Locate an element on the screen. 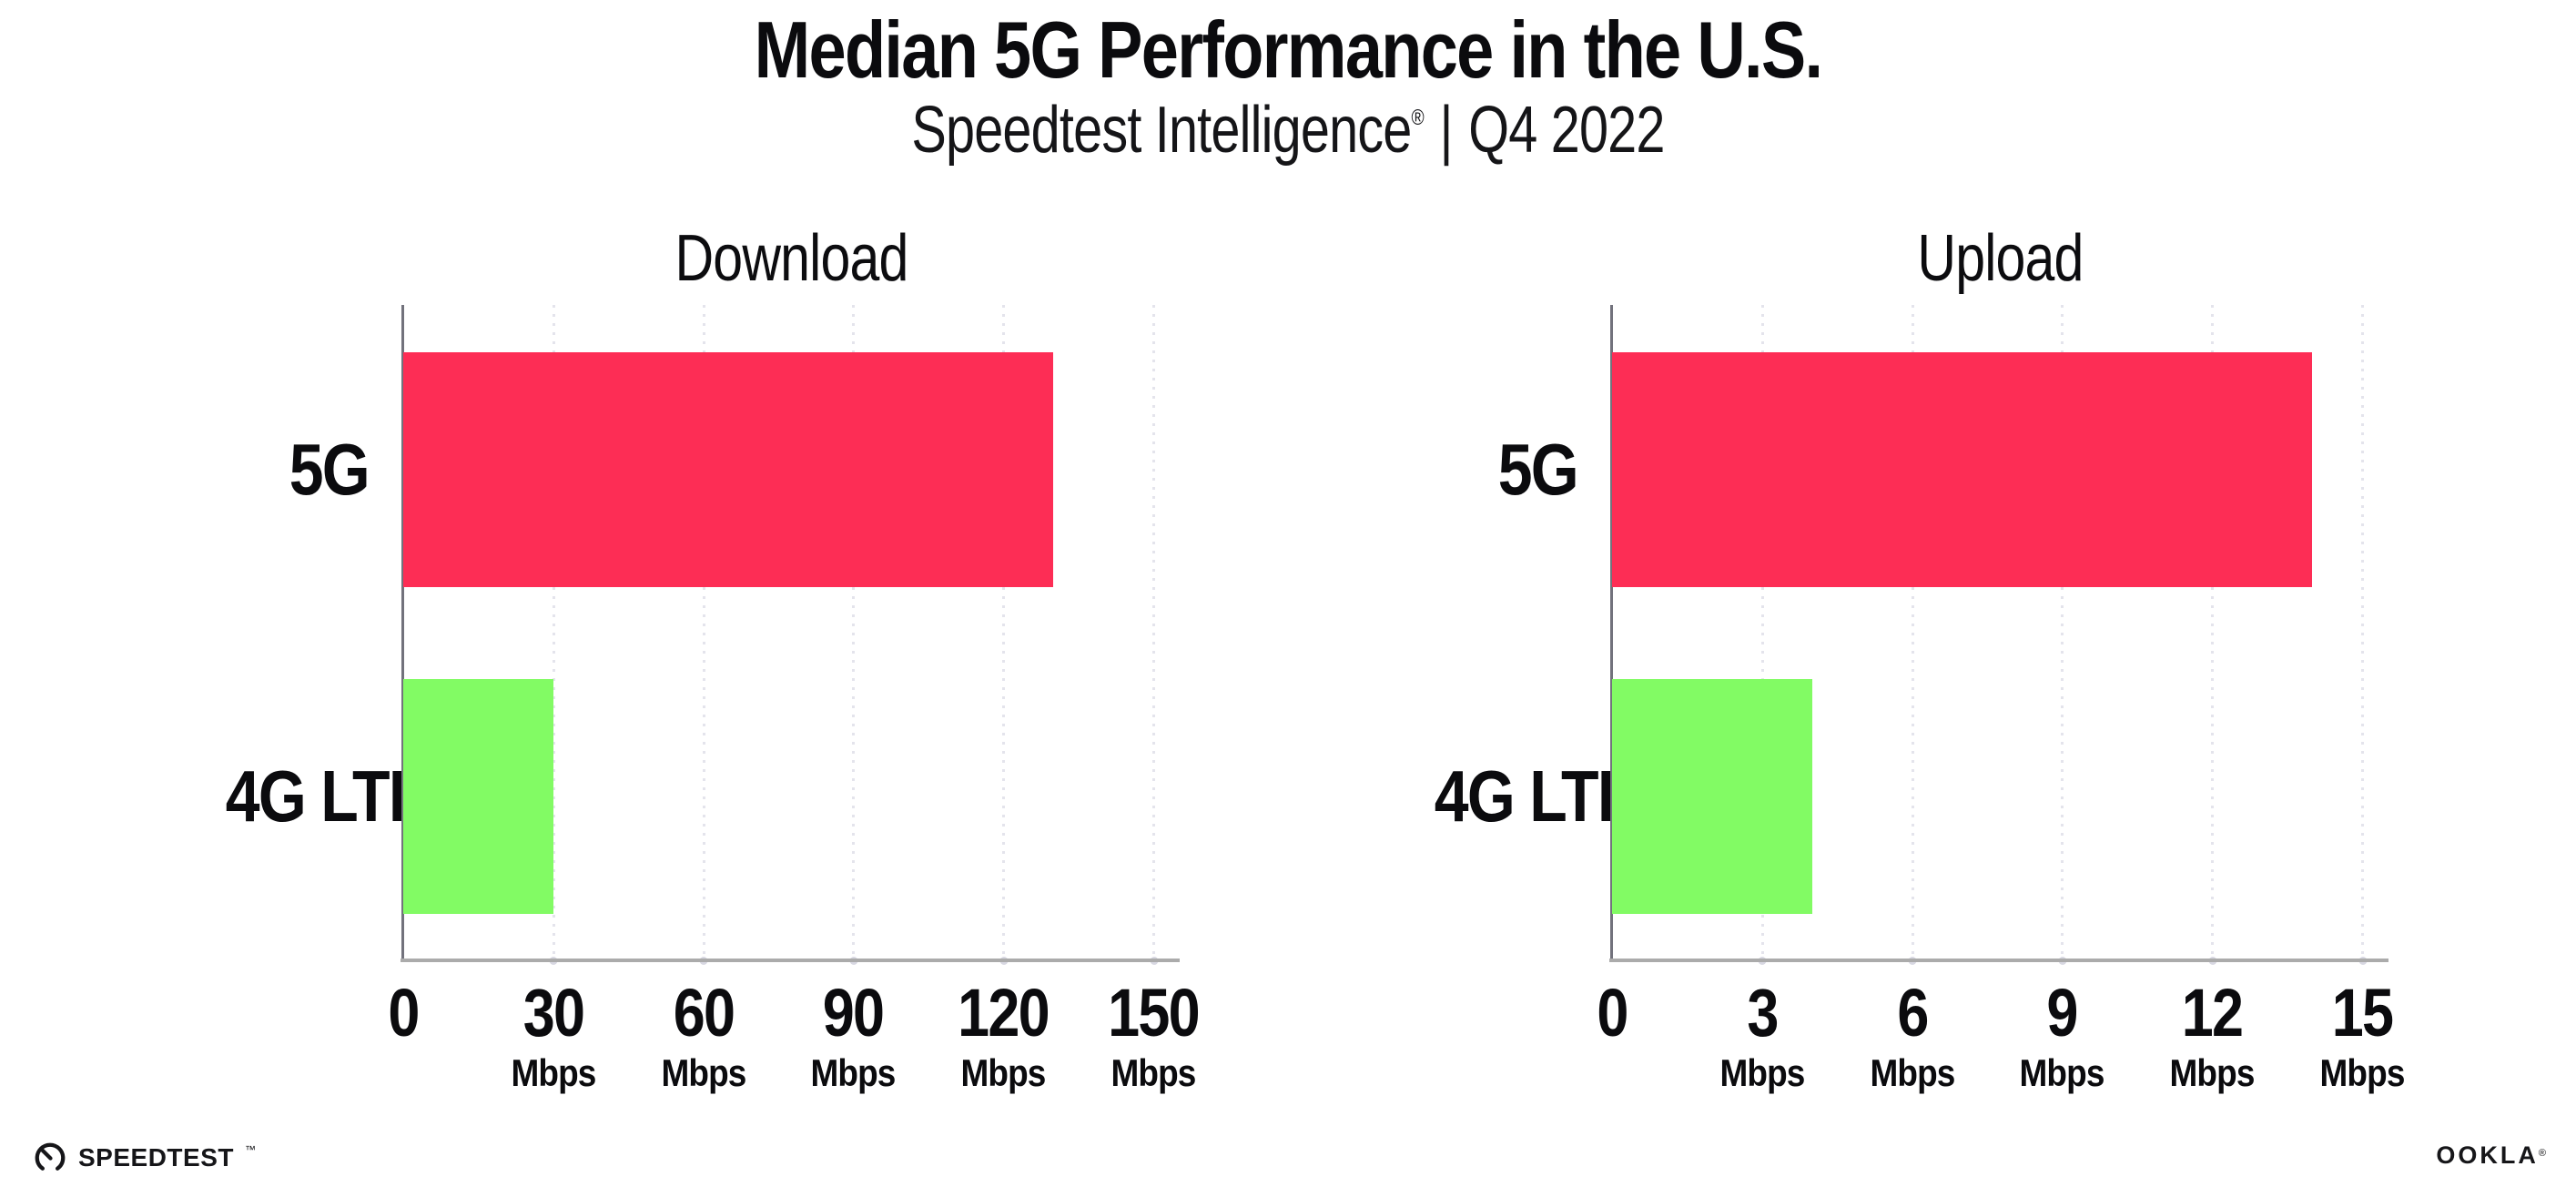 This screenshot has height=1197, width=2576. speedtest-logo: SPEEDTEST ™ is located at coordinates (144, 1158).